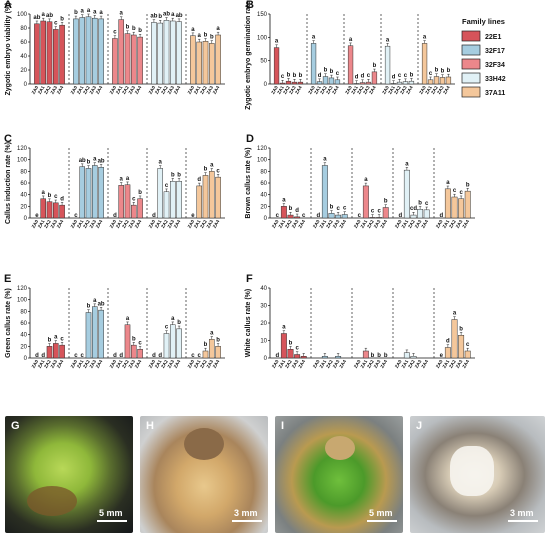 Image resolution: width=550 pixels, height=535 pixels. What do you see at coordinates (153, 17) in the screenshot?
I see `significance-label: ab` at bounding box center [153, 17].